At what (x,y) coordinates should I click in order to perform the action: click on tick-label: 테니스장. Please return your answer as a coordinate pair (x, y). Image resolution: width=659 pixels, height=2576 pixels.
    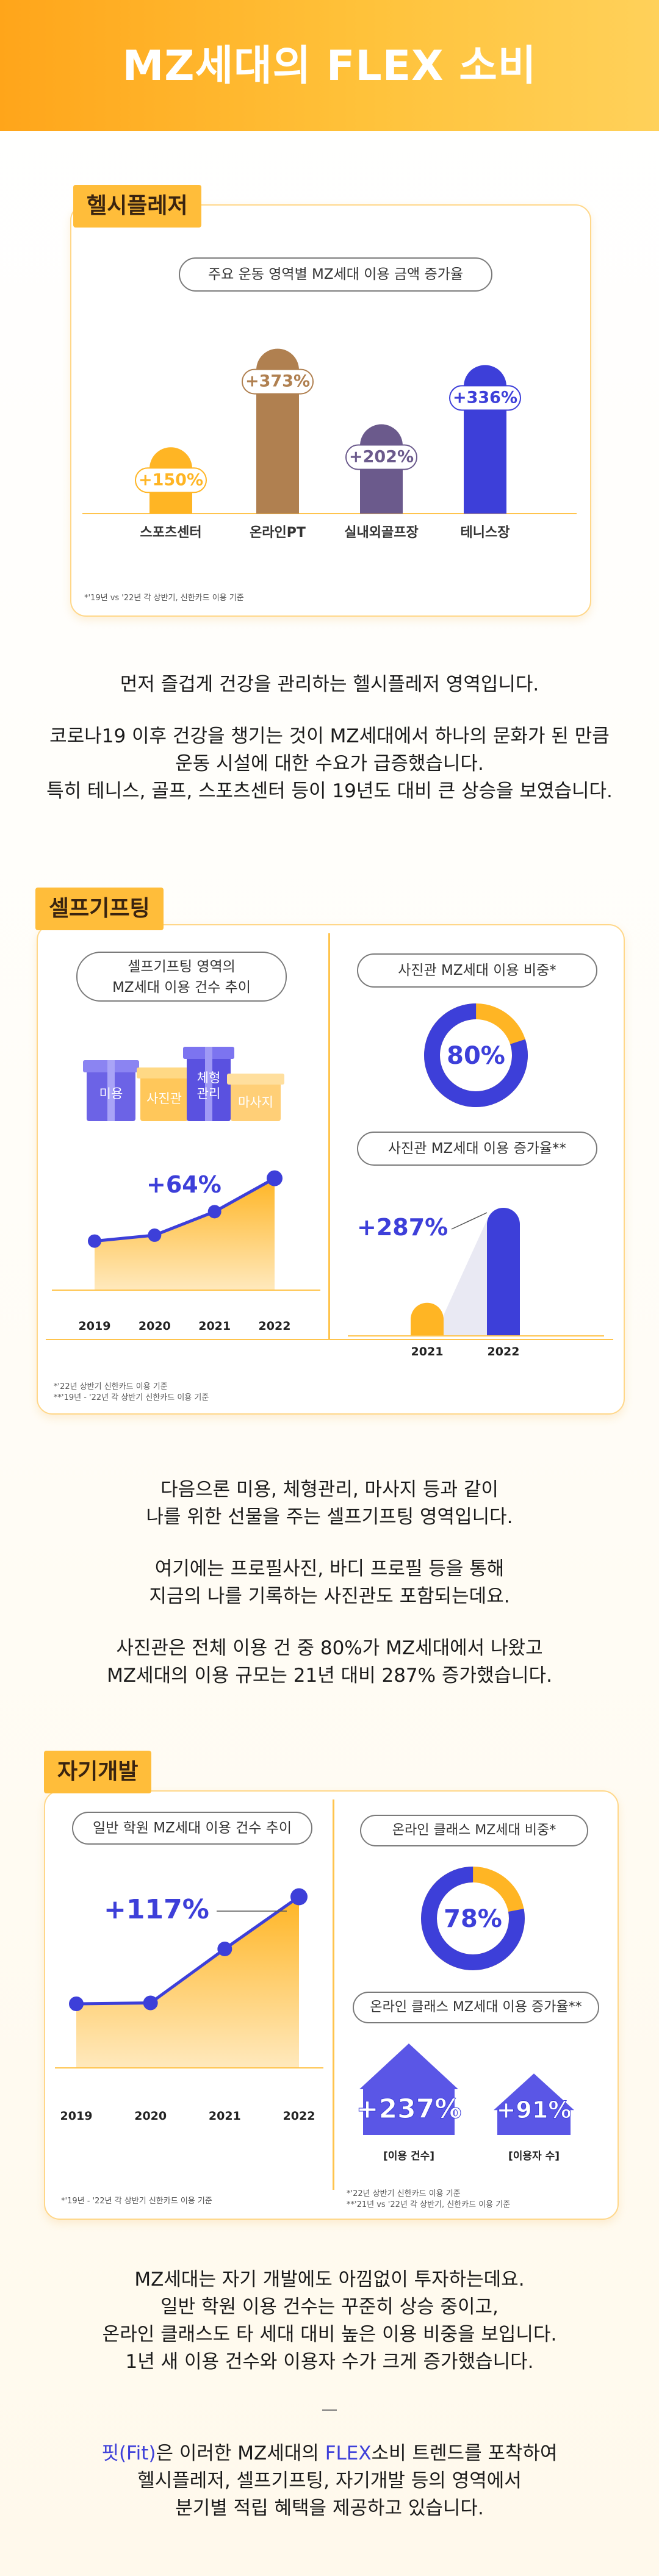
    Looking at the image, I should click on (485, 533).